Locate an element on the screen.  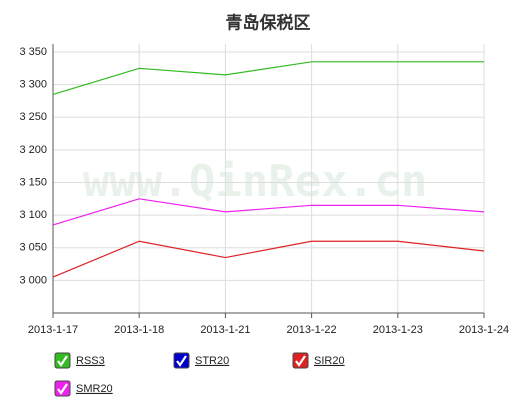
legend-label: SMR20 is located at coordinates (94, 389).